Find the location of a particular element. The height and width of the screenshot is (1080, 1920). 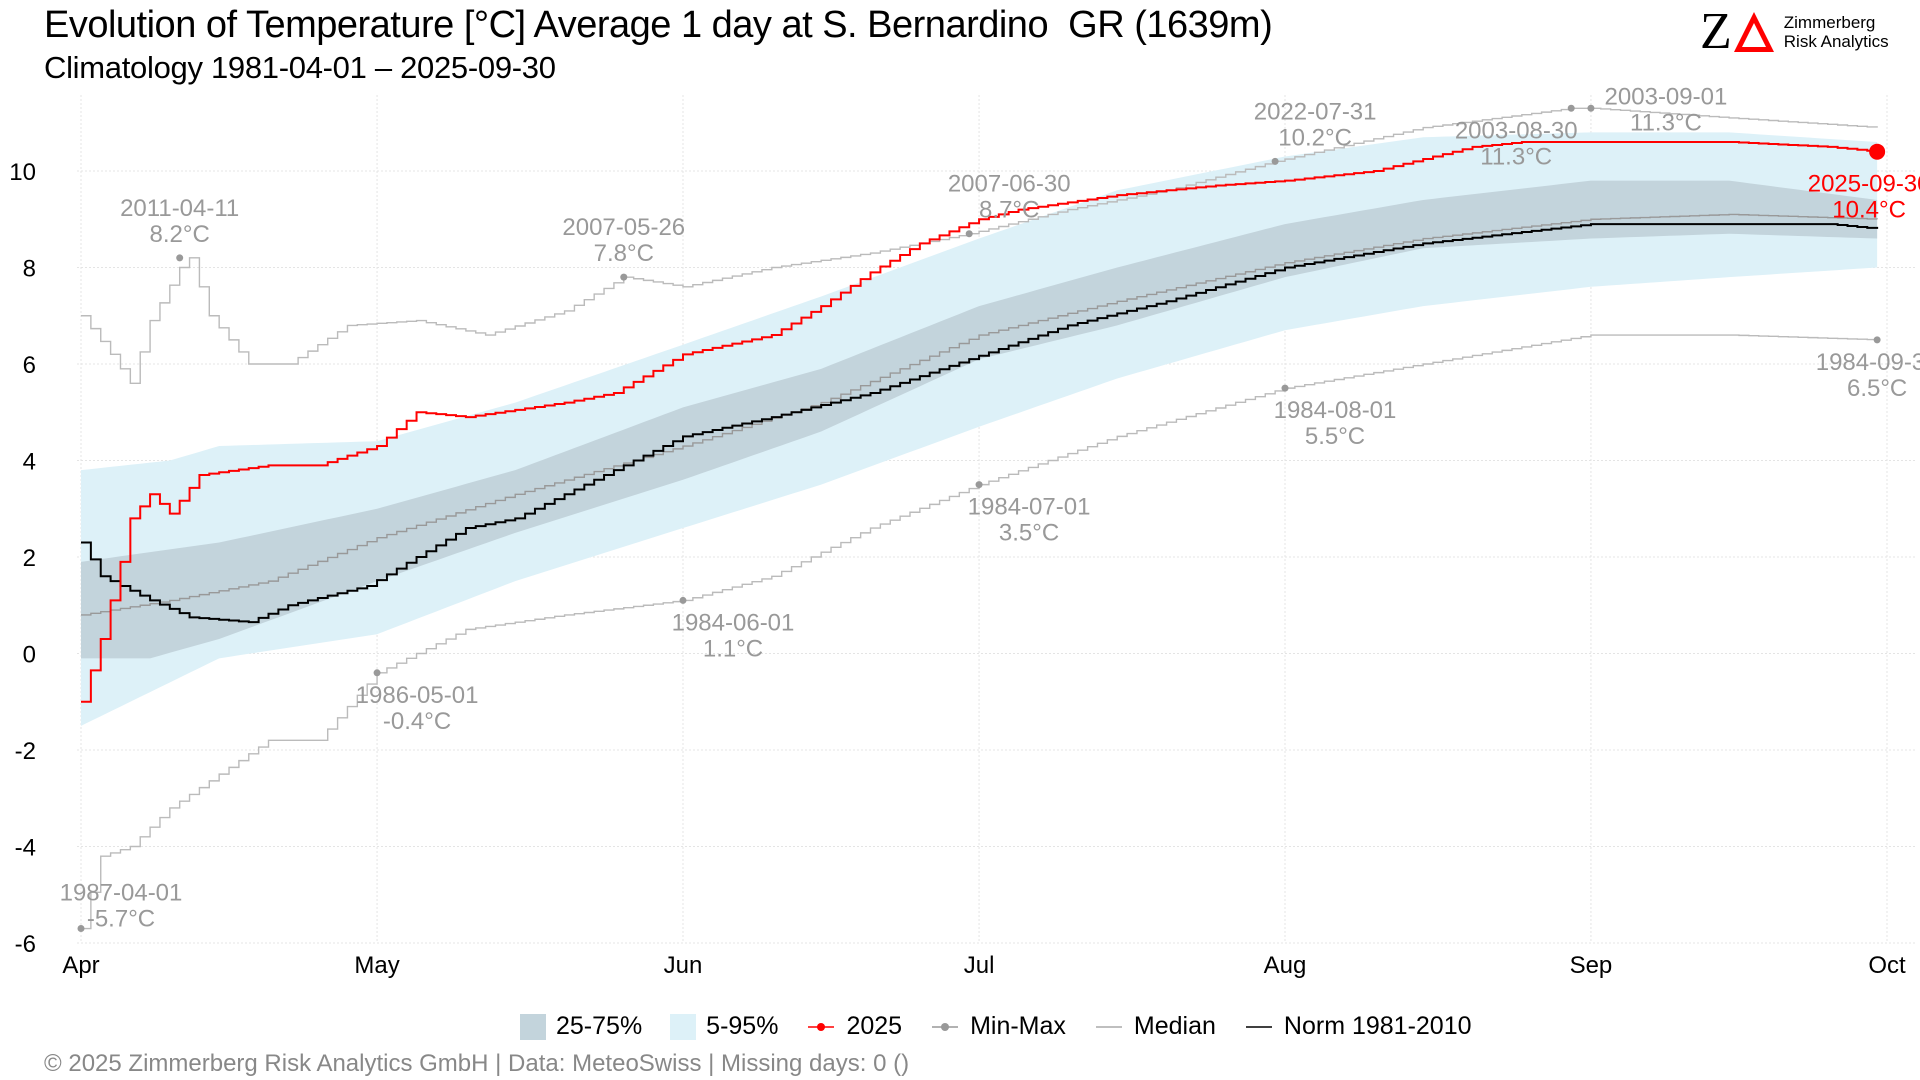

annotation-value: -5.7°C is located at coordinates (121, 919).